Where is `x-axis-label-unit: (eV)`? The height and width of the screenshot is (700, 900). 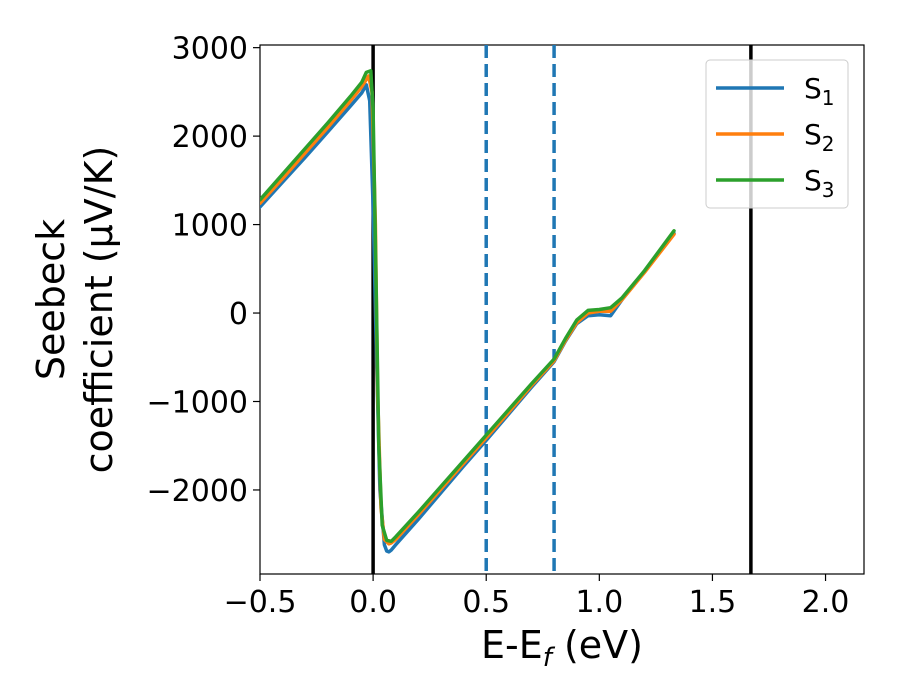
x-axis-label-unit: (eV) is located at coordinates (597, 645).